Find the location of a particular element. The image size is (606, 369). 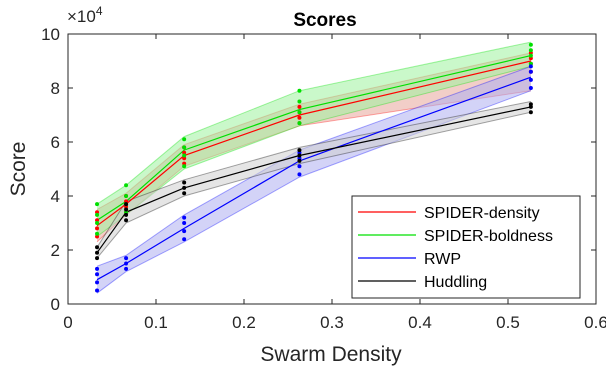

y-tick-label: 8 is located at coordinates (55, 88).